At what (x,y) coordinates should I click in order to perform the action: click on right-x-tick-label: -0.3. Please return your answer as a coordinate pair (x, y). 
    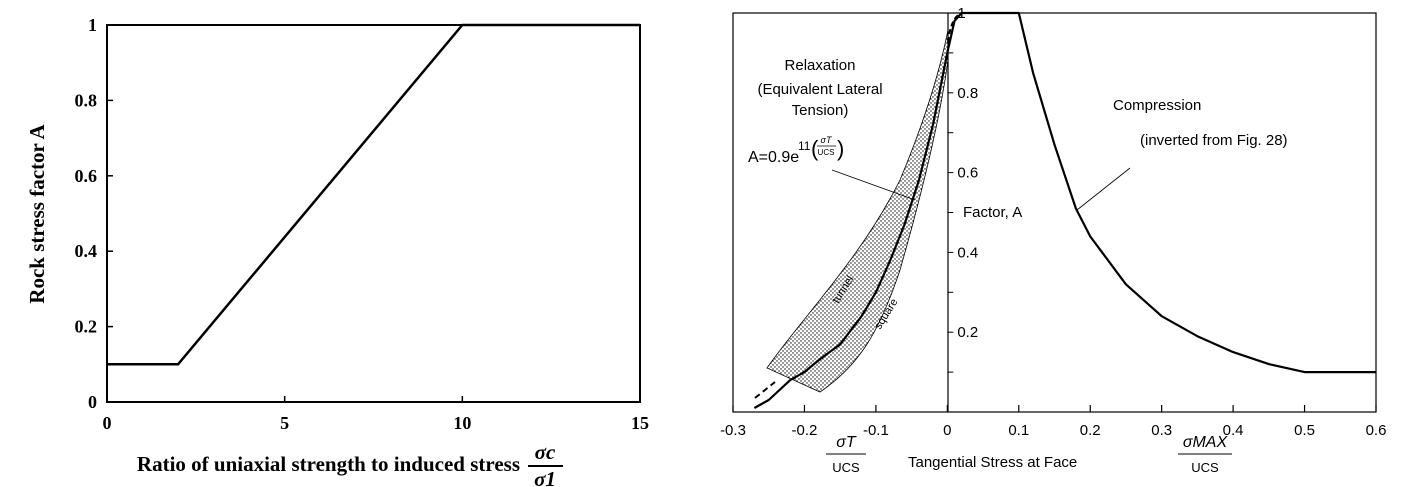
    Looking at the image, I should click on (733, 430).